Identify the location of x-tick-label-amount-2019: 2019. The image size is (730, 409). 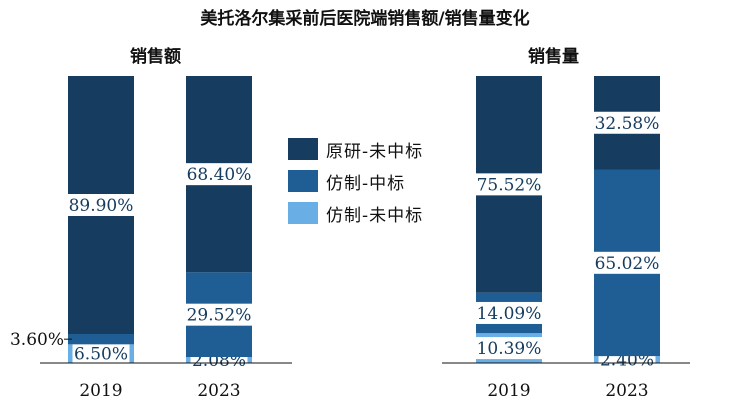
(100, 391).